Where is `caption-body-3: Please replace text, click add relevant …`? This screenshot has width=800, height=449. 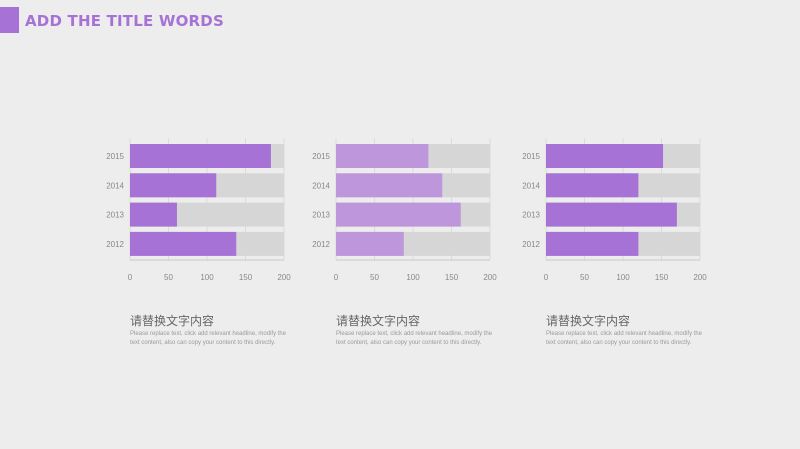
caption-body-3: Please replace text, click add relevant … is located at coordinates (624, 338).